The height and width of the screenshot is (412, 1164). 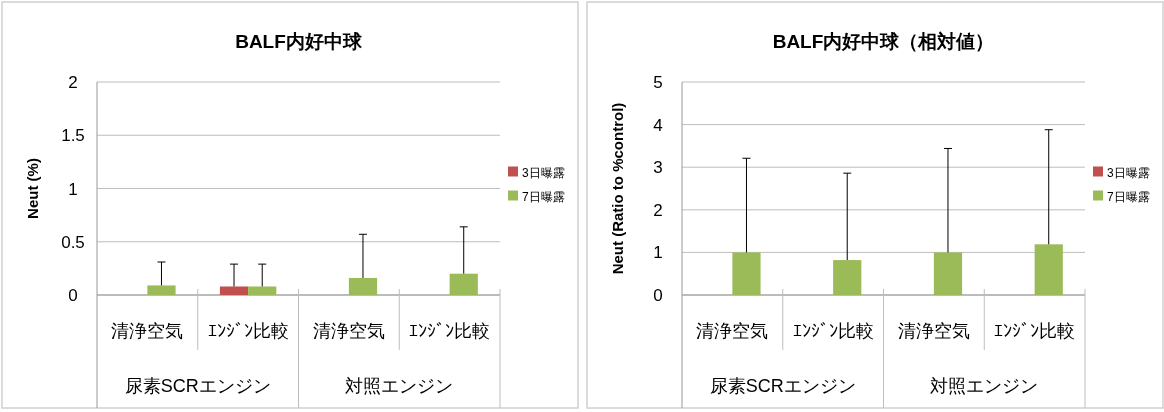 I want to click on y-tick-label: 1.5, so click(x=73, y=136).